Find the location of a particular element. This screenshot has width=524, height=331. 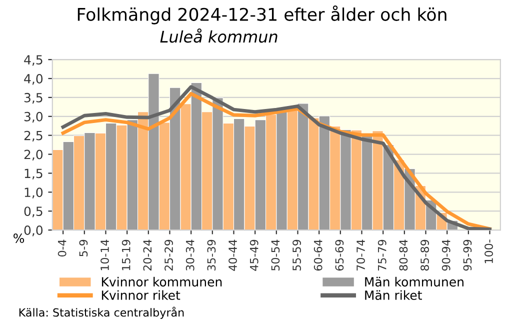

legend-label: Män riket is located at coordinates (393, 295).